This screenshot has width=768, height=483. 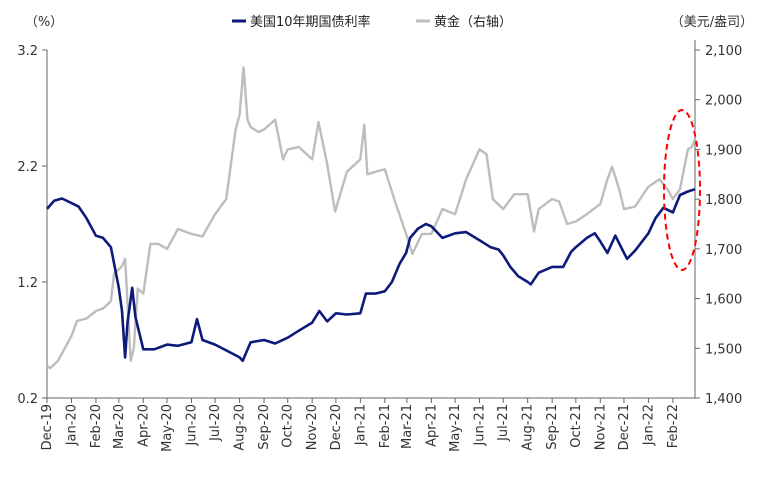 What do you see at coordinates (310, 22) in the screenshot?
I see `legend-treasury-label: 美国10年期国债利率` at bounding box center [310, 22].